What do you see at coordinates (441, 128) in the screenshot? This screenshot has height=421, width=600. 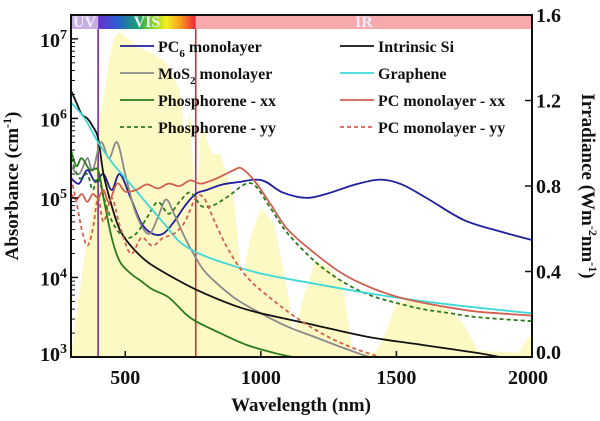 I see `legend-label: PC monolayer - yy` at bounding box center [441, 128].